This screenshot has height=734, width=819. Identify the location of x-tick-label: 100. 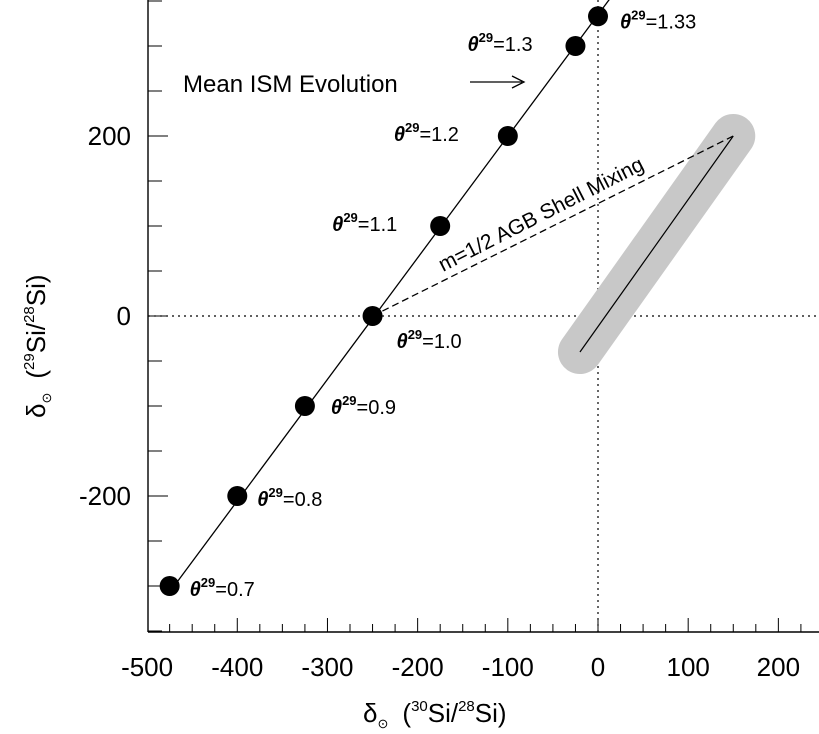
(687, 667).